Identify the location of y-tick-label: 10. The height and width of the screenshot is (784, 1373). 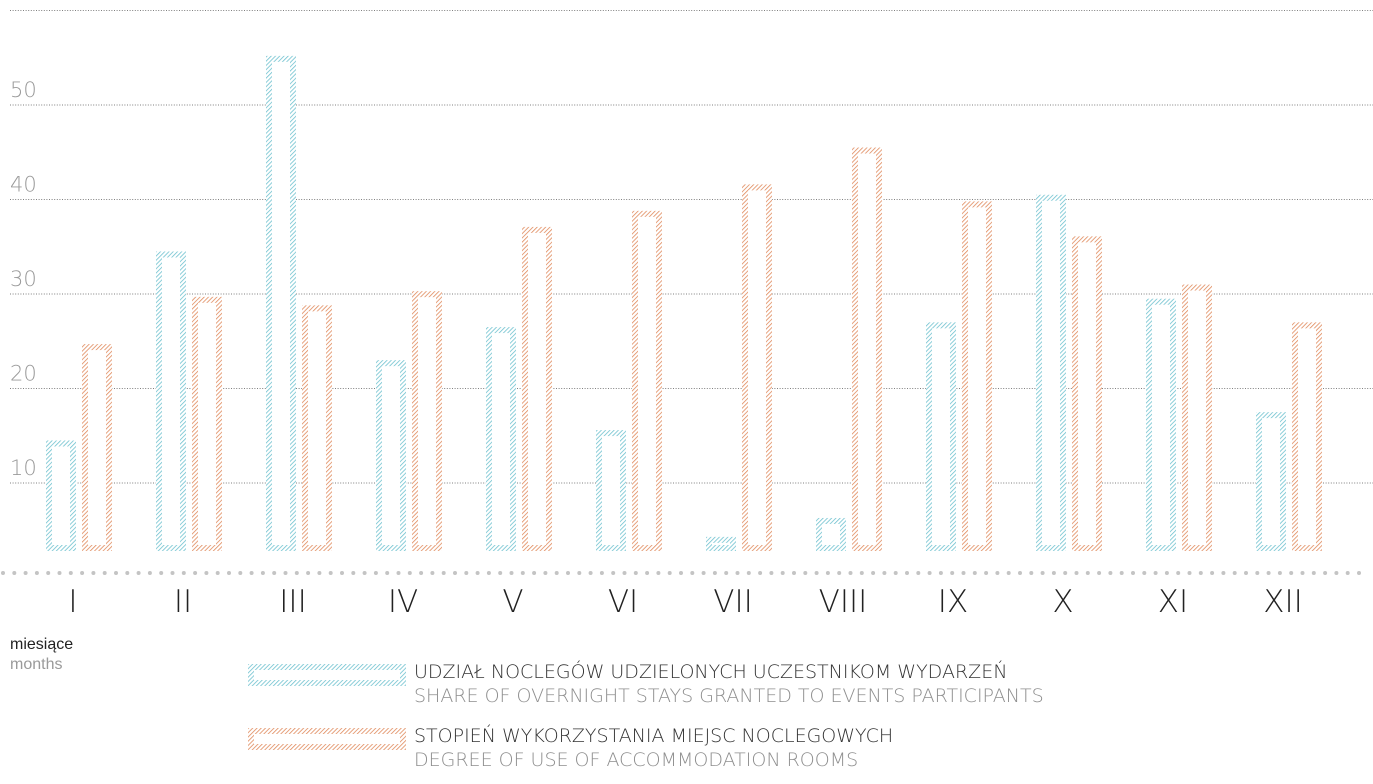
(23, 468).